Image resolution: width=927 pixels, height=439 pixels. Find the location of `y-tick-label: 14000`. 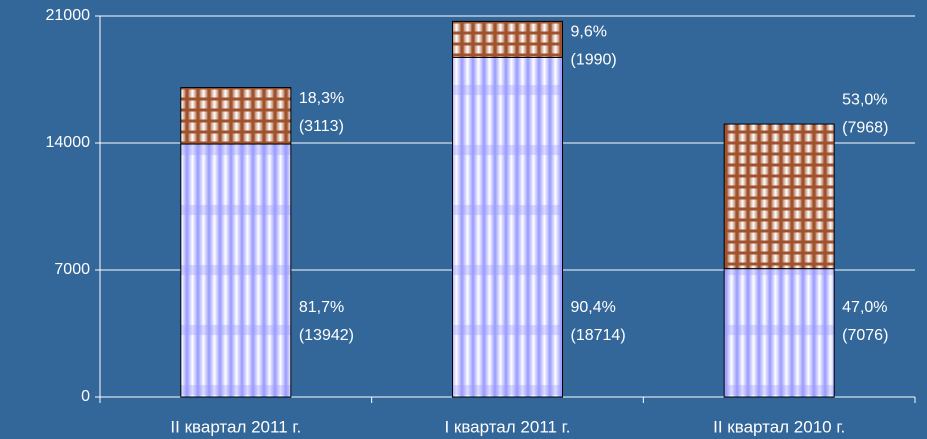

y-tick-label: 14000 is located at coordinates (68, 142).